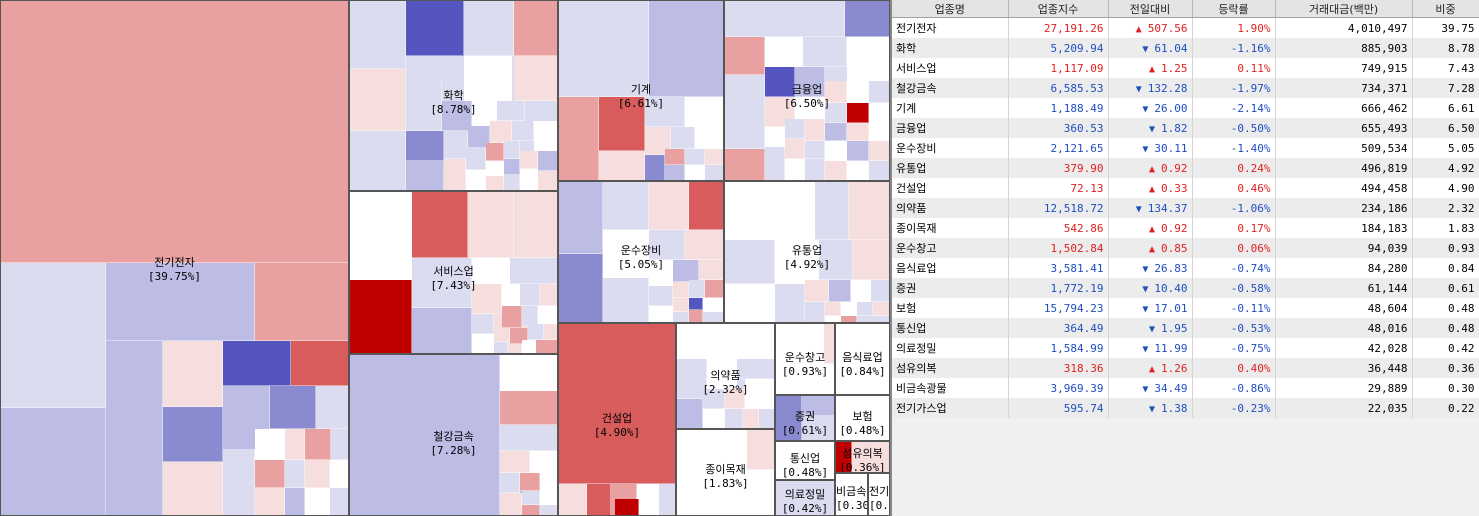 The image size is (1479, 516). Describe the element at coordinates (1185, 208) in the screenshot. I see `table-row: 의약품 12,518.72 ▼ 134.37 -1.06% 234,186 2.32` at that location.